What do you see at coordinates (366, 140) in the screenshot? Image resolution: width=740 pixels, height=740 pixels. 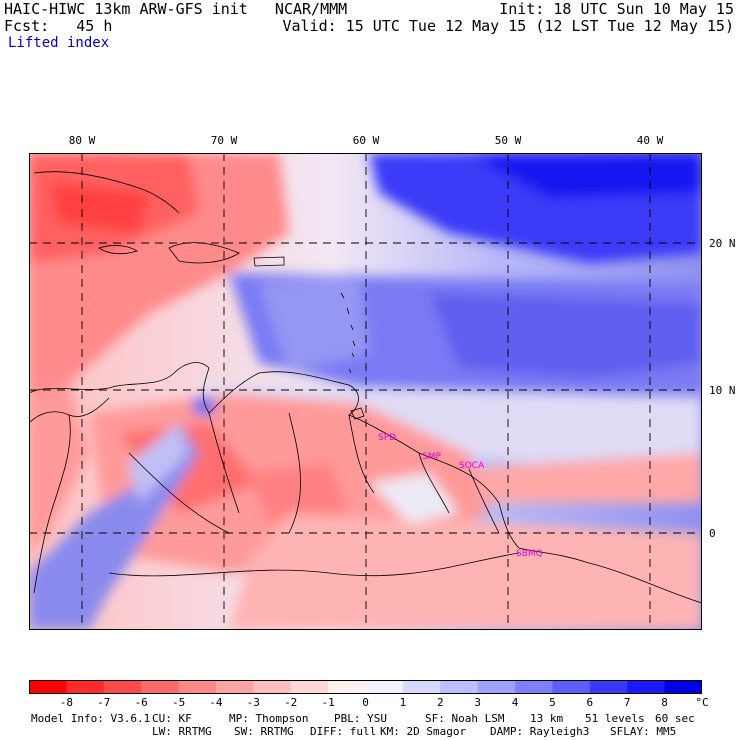 I see `lon-label-60w: 60 W` at bounding box center [366, 140].